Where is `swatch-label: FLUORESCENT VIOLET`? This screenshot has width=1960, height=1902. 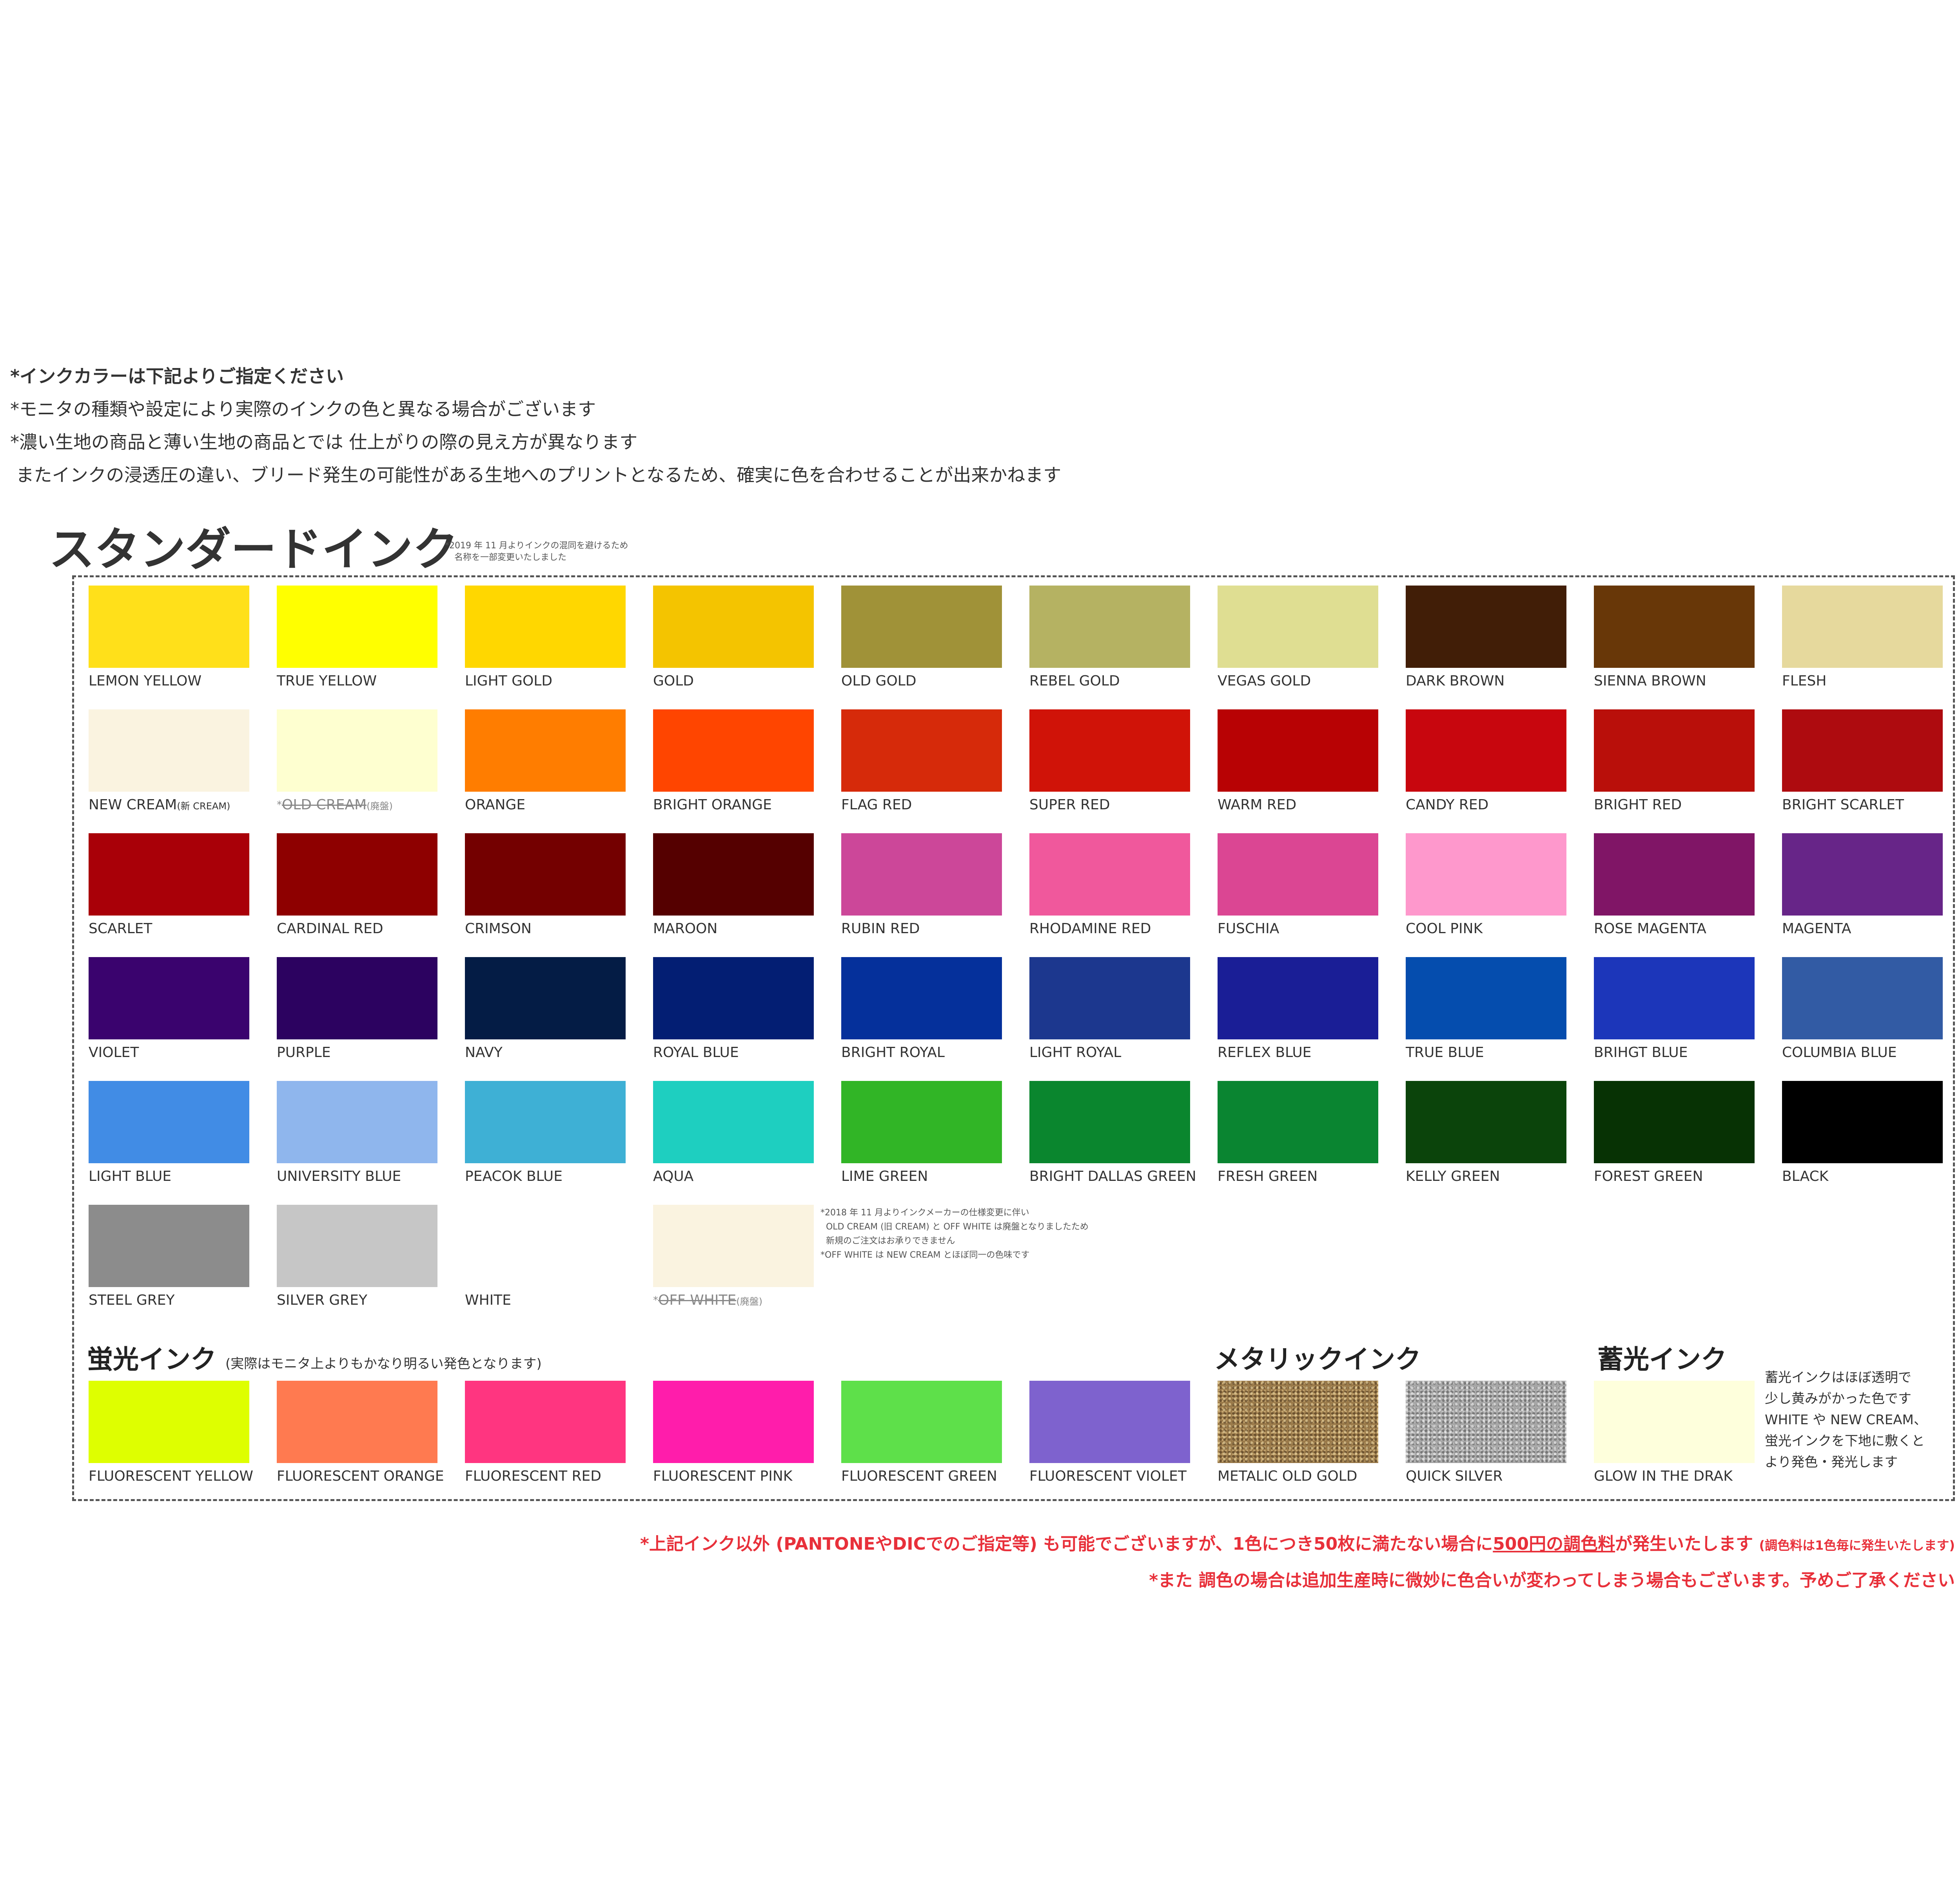 swatch-label: FLUORESCENT VIOLET is located at coordinates (1108, 1477).